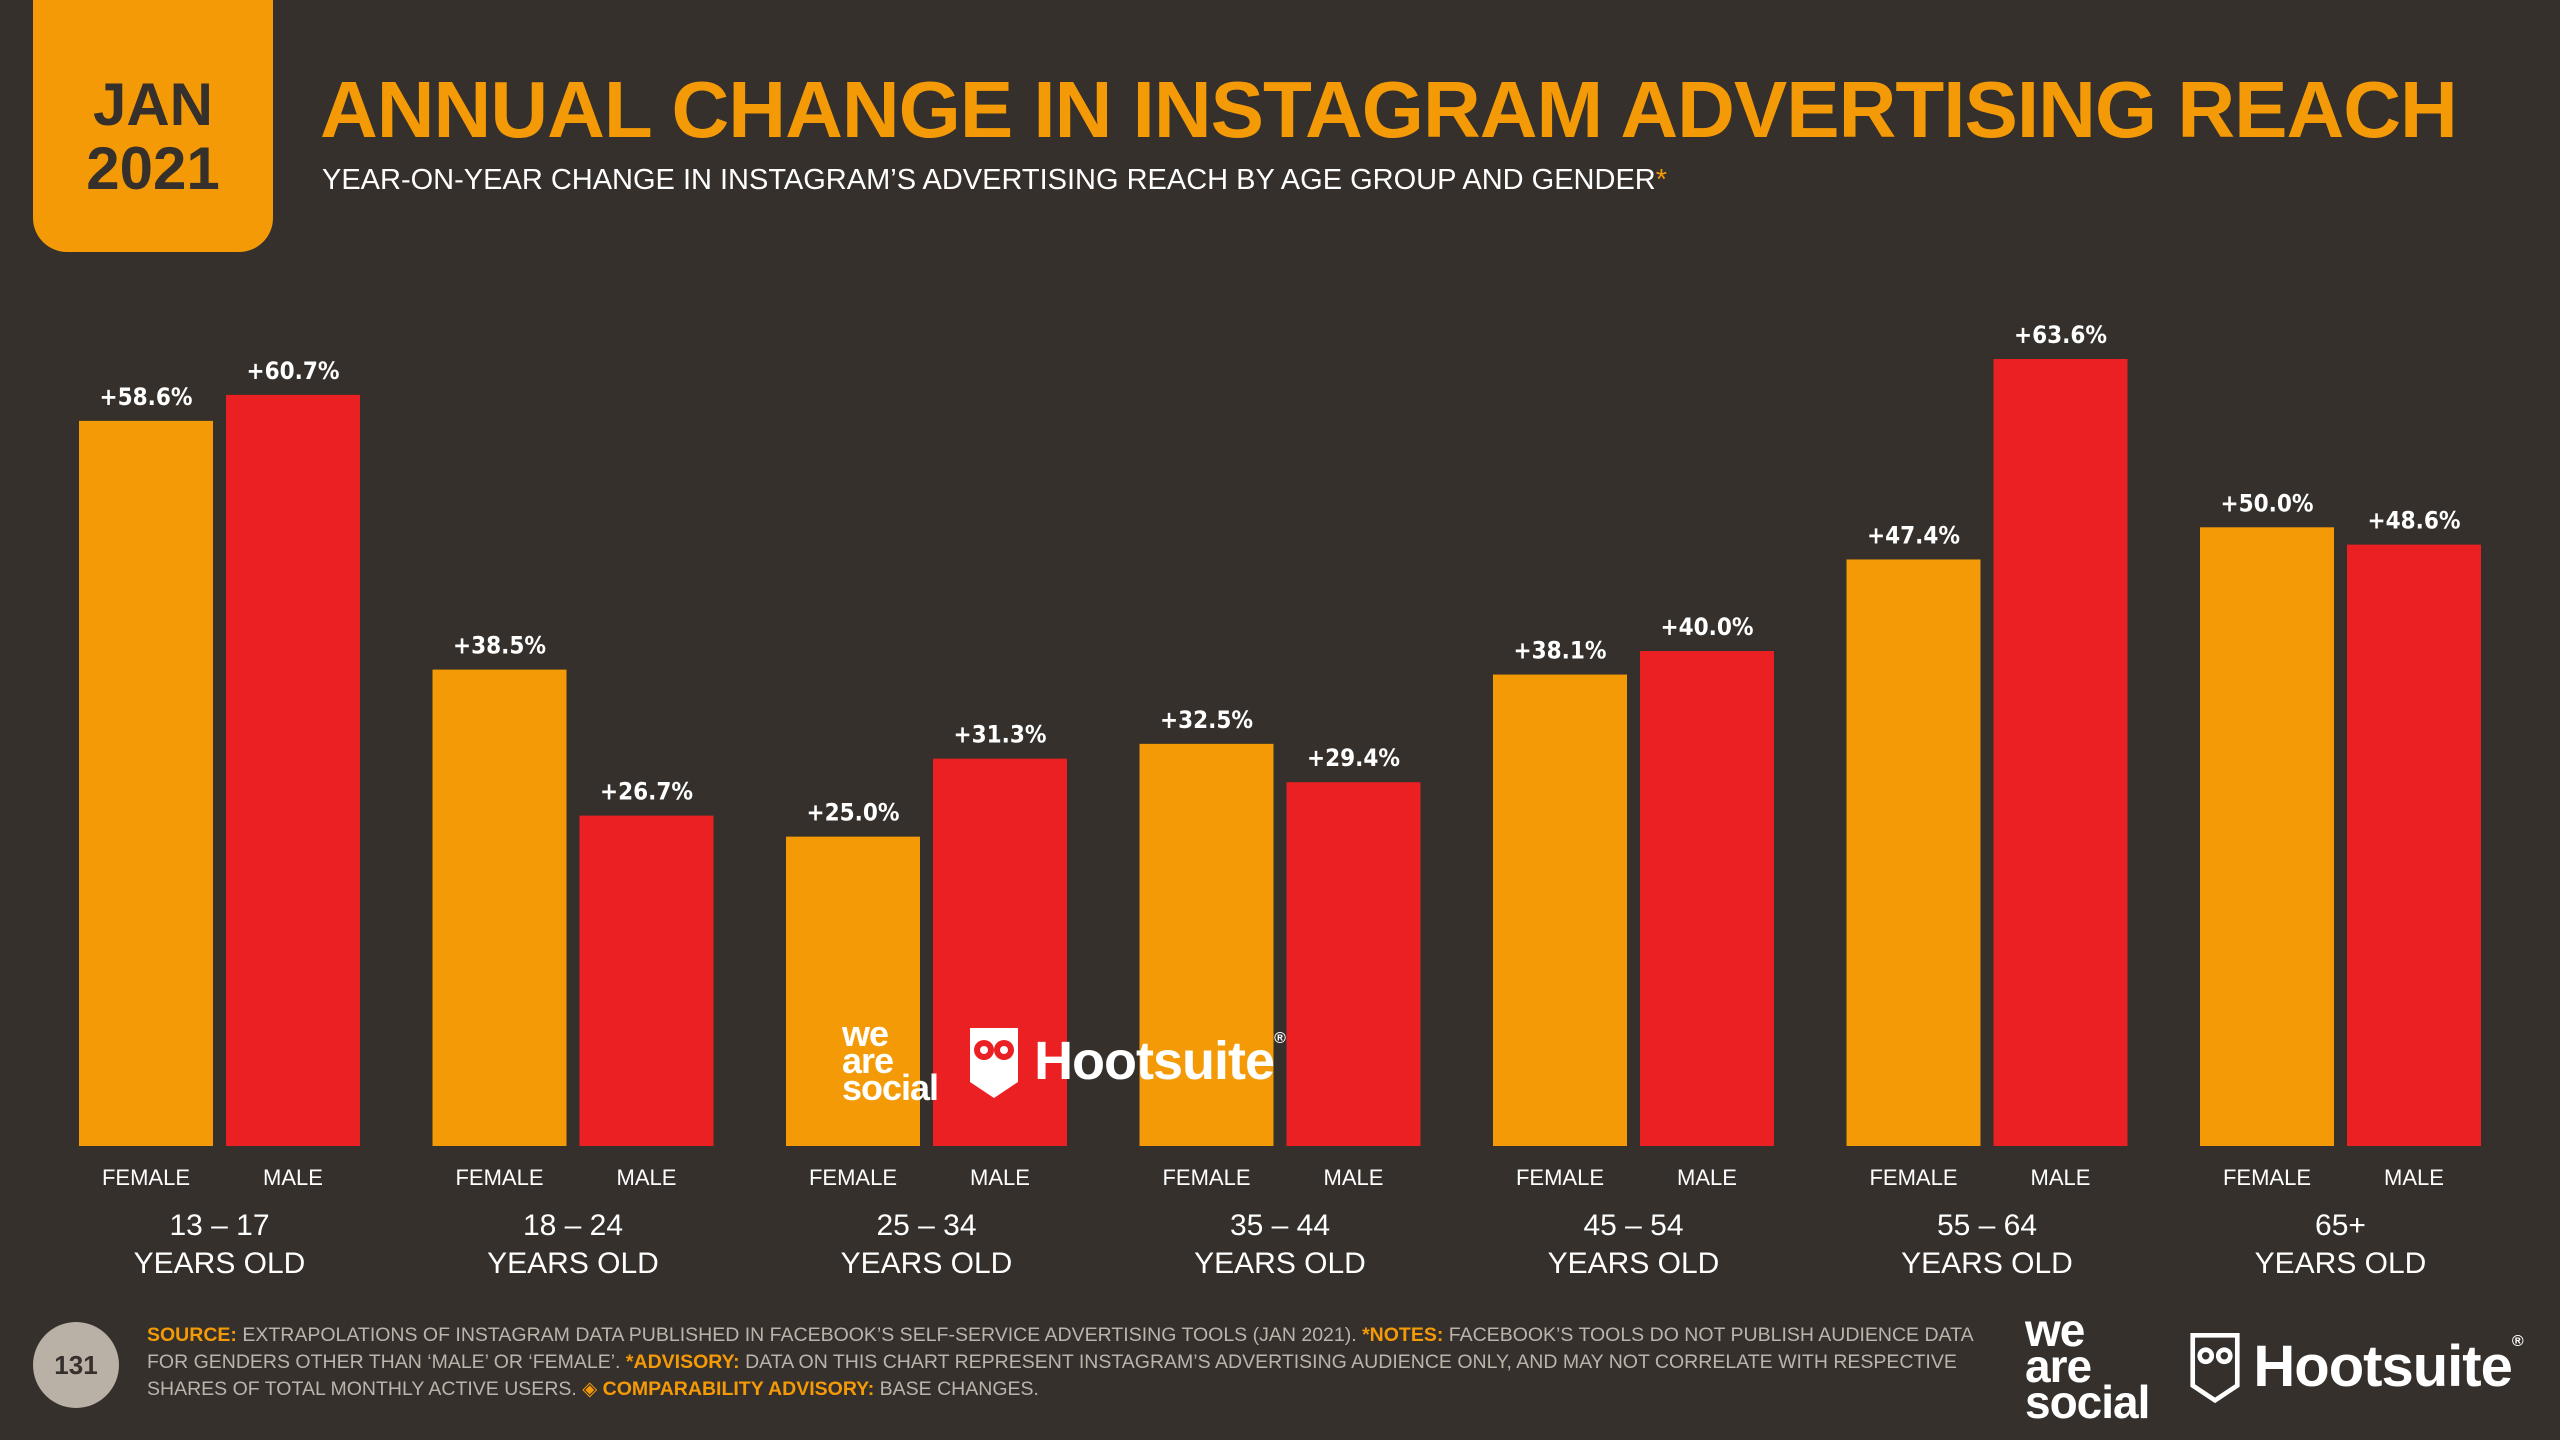 Image resolution: width=2560 pixels, height=1440 pixels. I want to click on subtitle-asterisk: *, so click(1661, 180).